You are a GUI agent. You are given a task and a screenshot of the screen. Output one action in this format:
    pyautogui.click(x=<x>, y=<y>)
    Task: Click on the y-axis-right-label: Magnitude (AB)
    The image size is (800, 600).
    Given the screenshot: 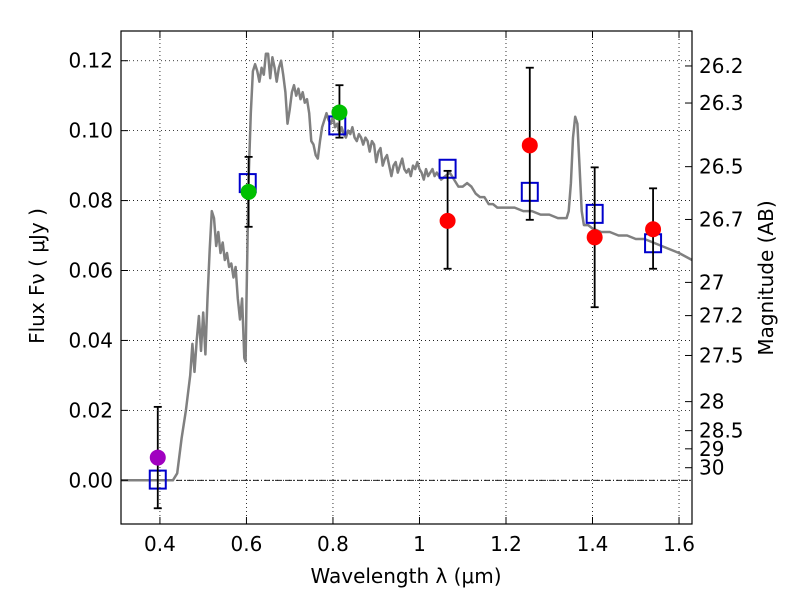 What is the action you would take?
    pyautogui.click(x=766, y=277)
    